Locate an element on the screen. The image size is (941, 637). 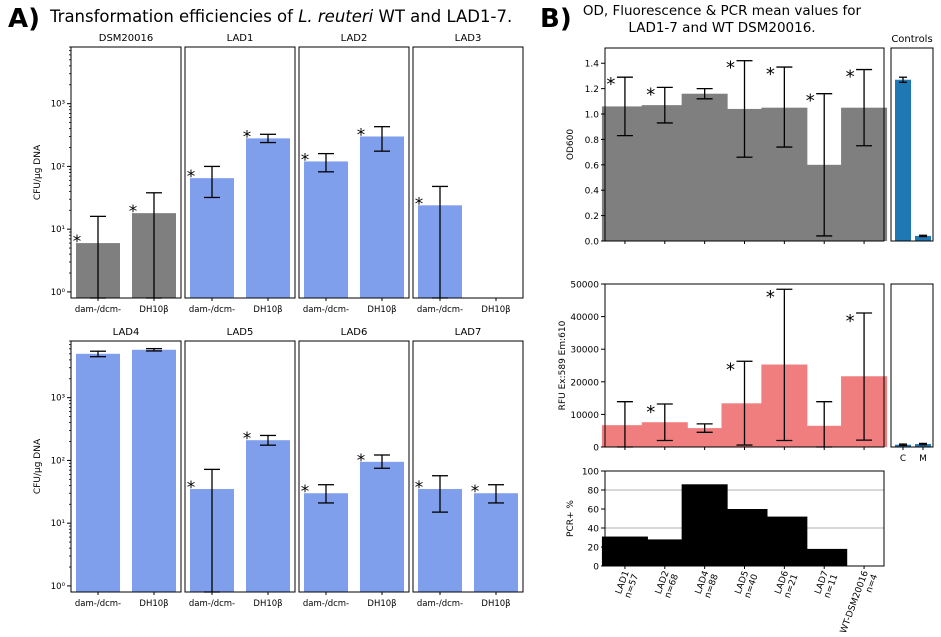
panel-a-title-species: L. reuteri is located at coordinates (335, 16).